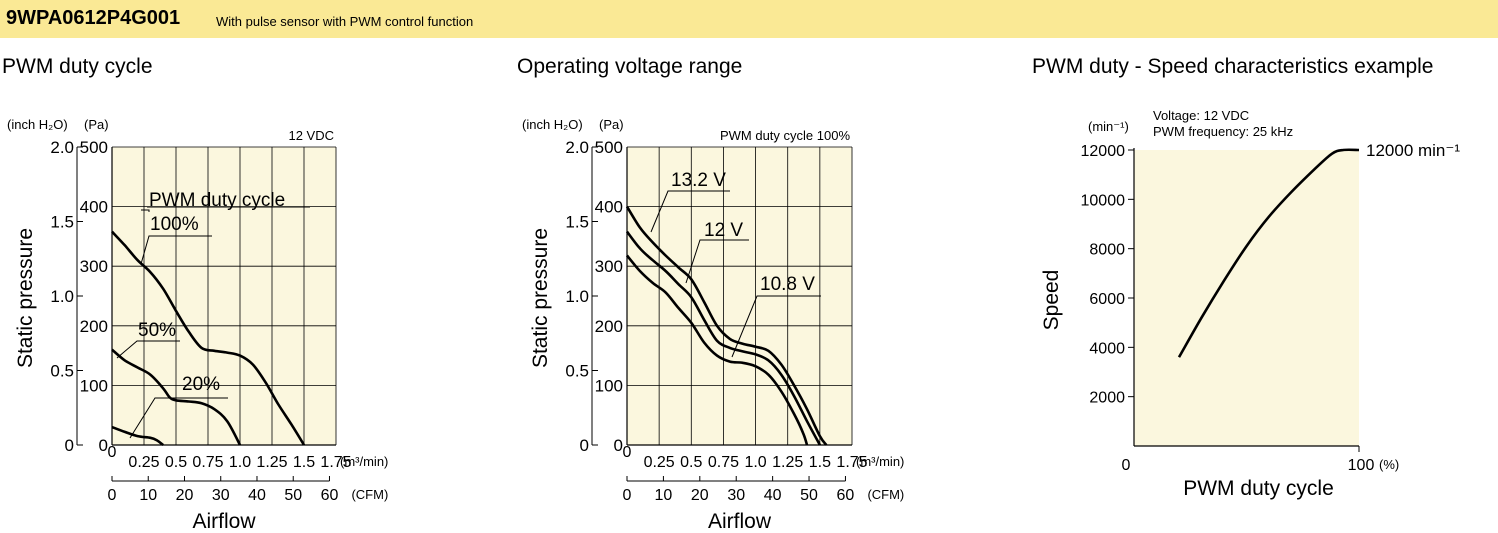 The width and height of the screenshot is (1498, 533). I want to click on series-label: 10.8 V, so click(787, 284).